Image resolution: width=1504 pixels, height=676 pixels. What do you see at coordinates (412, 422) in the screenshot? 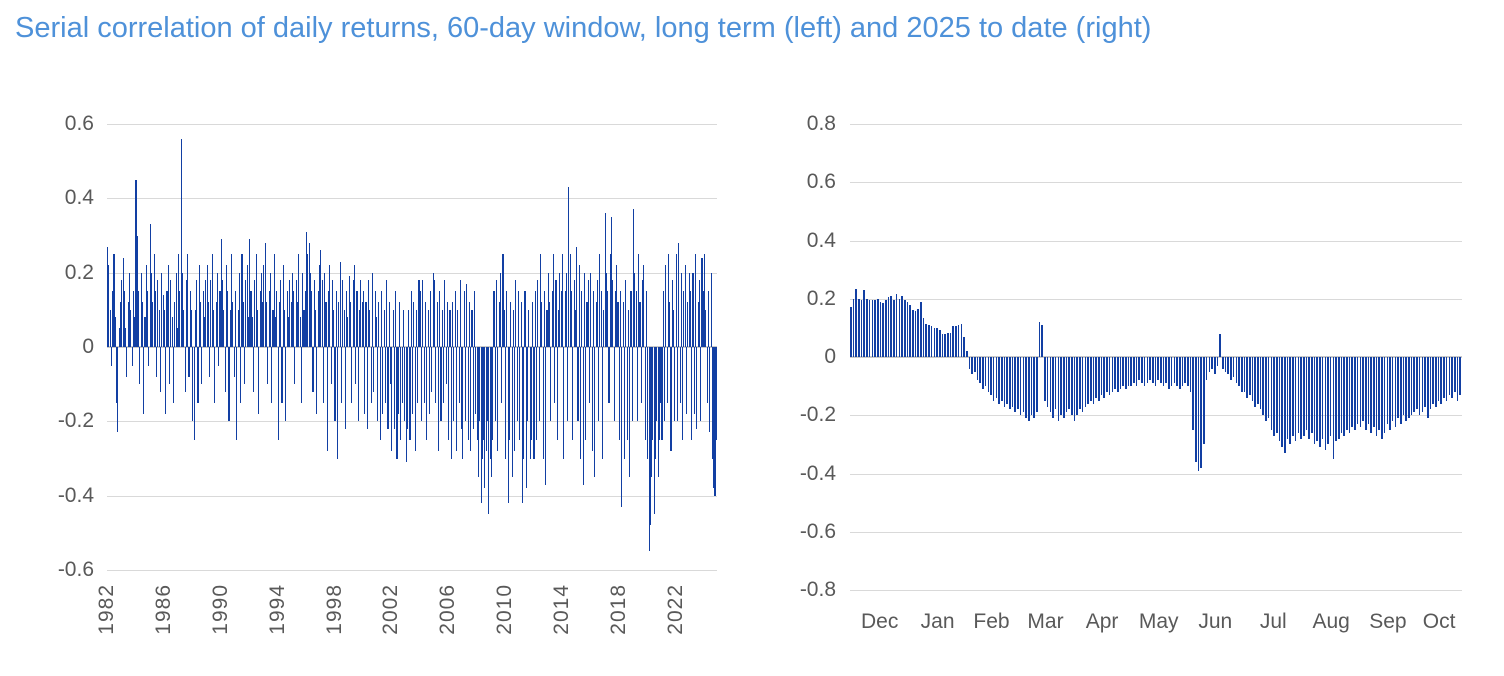
I see `gridline` at bounding box center [412, 422].